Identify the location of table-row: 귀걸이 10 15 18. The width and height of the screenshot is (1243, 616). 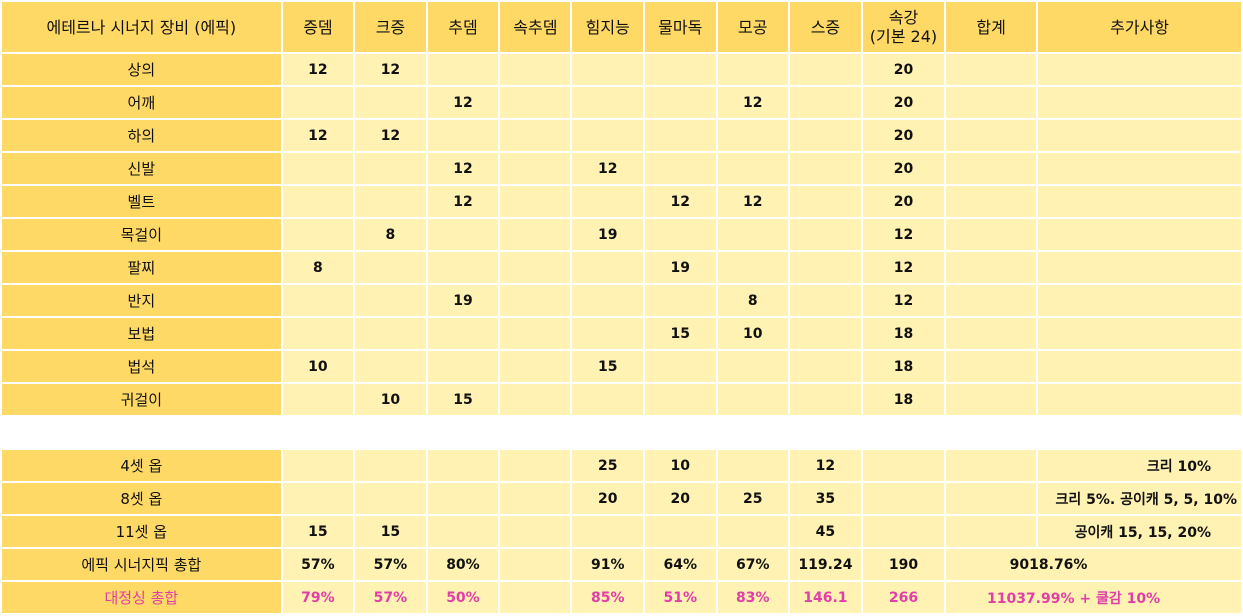
(621, 399).